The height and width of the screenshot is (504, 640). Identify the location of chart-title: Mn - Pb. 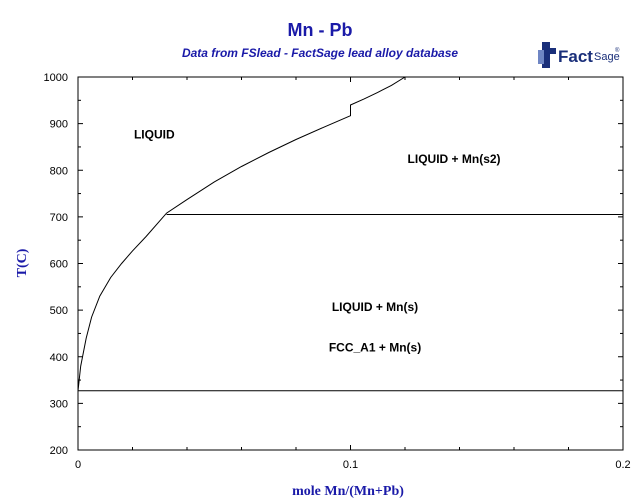
(320, 30).